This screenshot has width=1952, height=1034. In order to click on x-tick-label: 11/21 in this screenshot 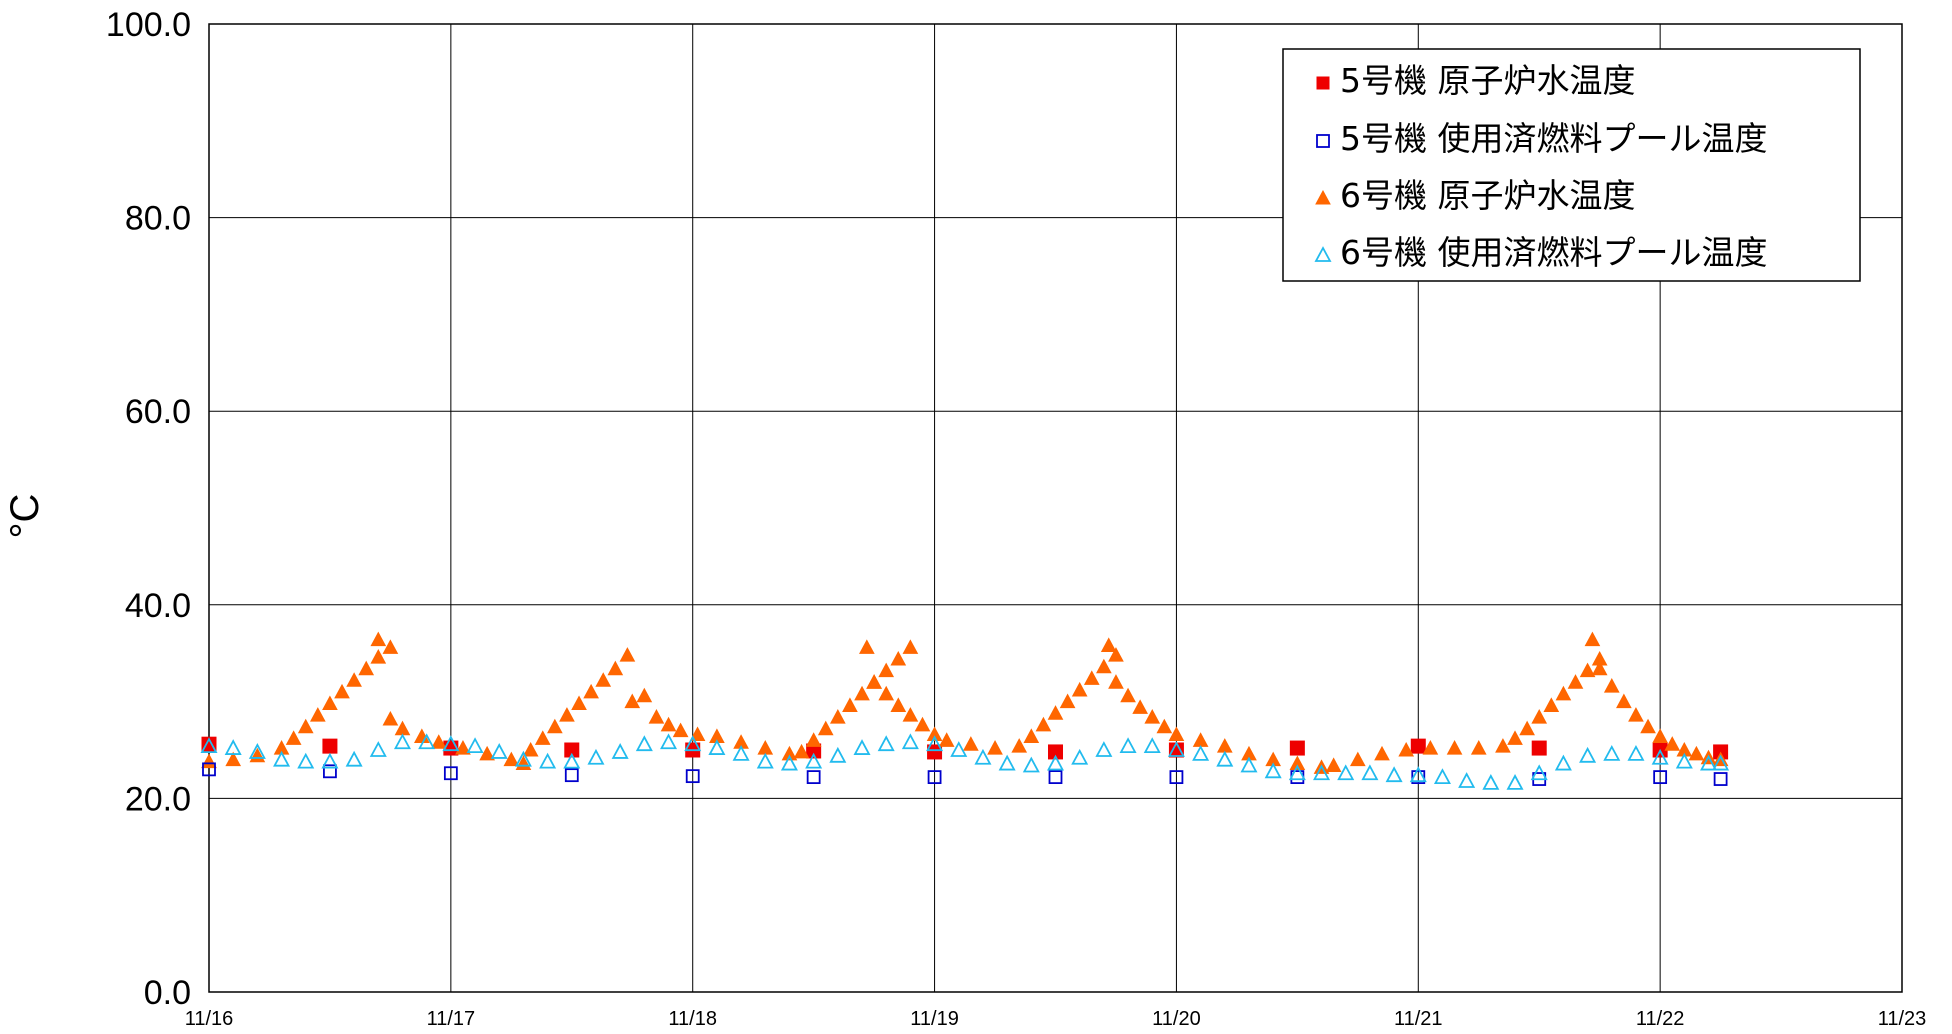, I will do `click(1418, 1019)`.